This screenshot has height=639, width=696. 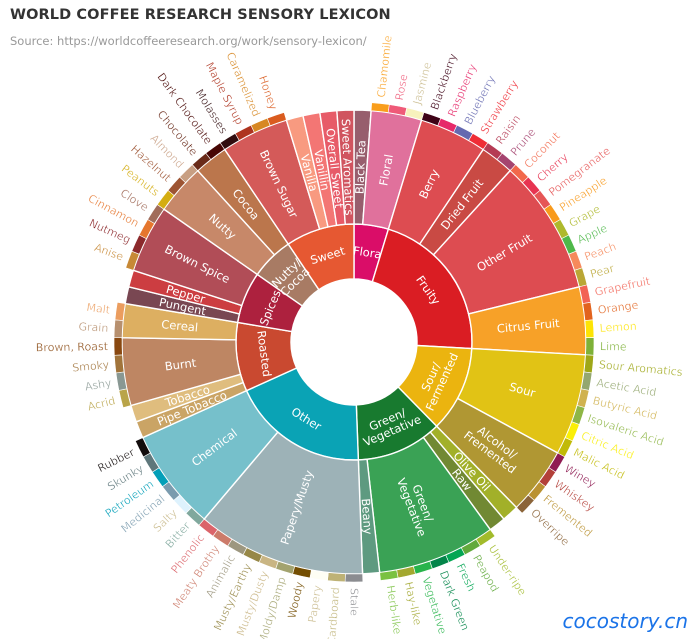 I want to click on label-lime: Lime, so click(x=613, y=346).